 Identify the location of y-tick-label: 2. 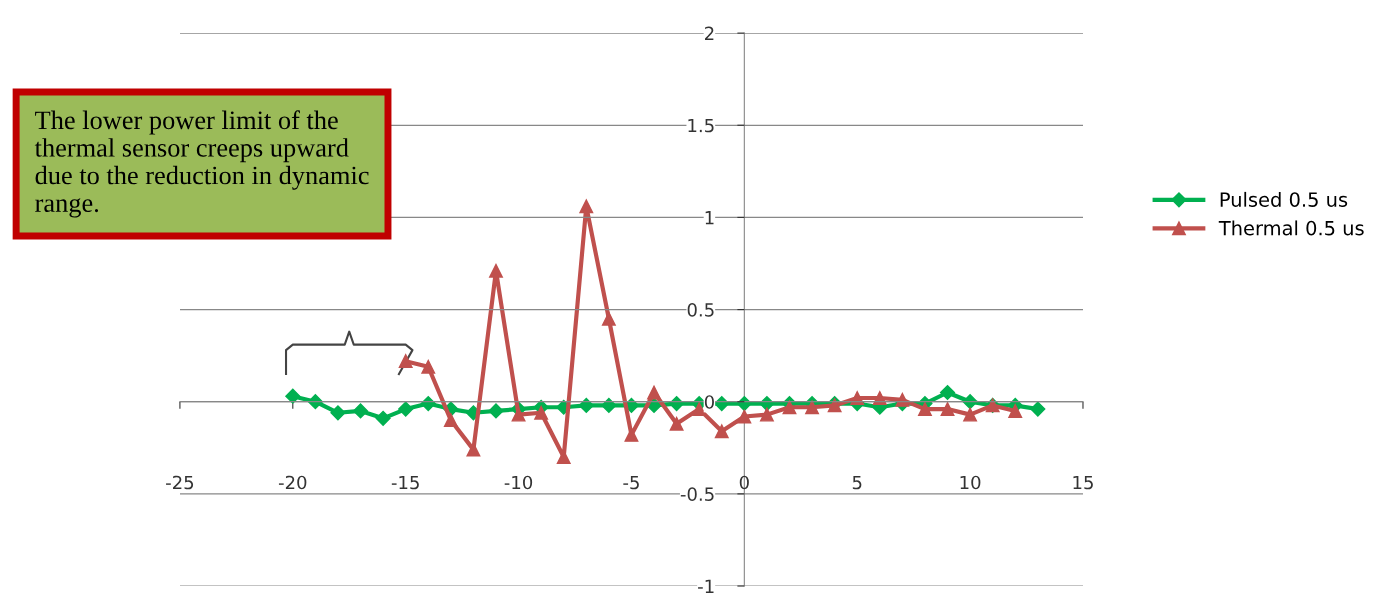
(709, 33).